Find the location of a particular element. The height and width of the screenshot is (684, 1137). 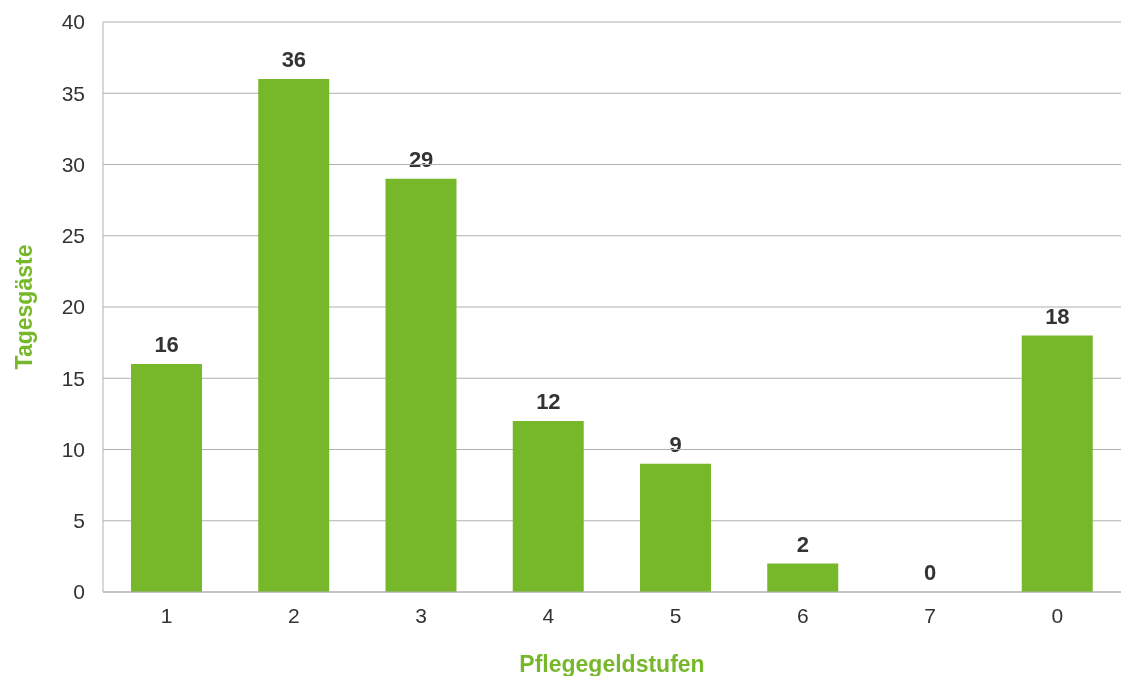

data-label: 2 is located at coordinates (802, 544).